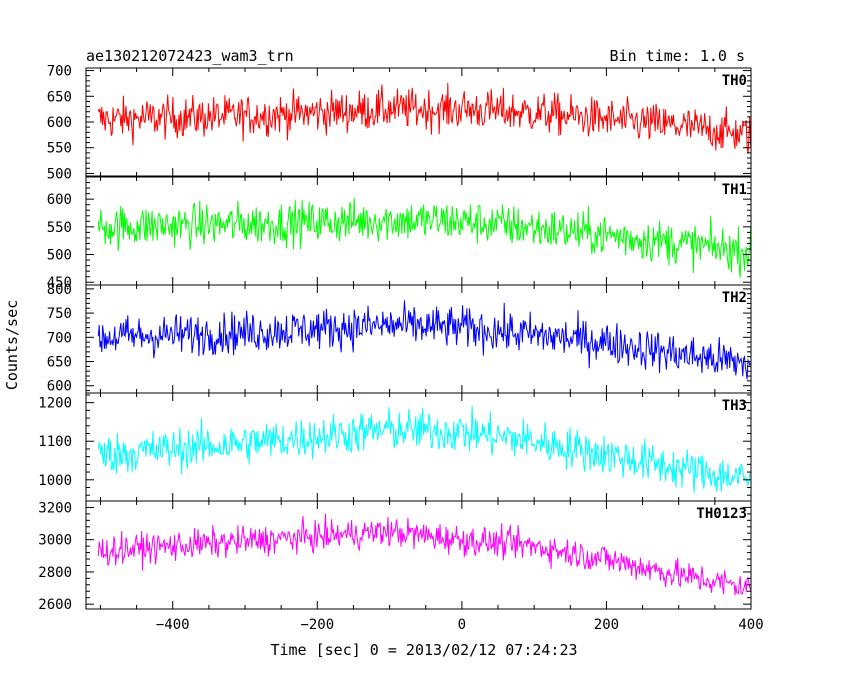  I want to click on panel-th2: 600 650 700 750 800 TH2, so click(399, 338).